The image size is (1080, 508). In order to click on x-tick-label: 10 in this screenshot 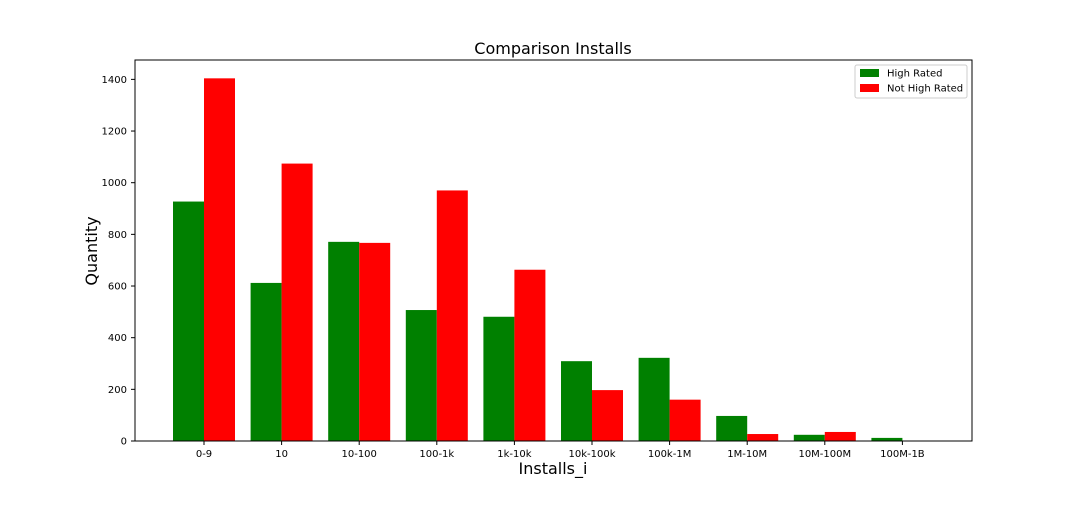, I will do `click(281, 454)`.